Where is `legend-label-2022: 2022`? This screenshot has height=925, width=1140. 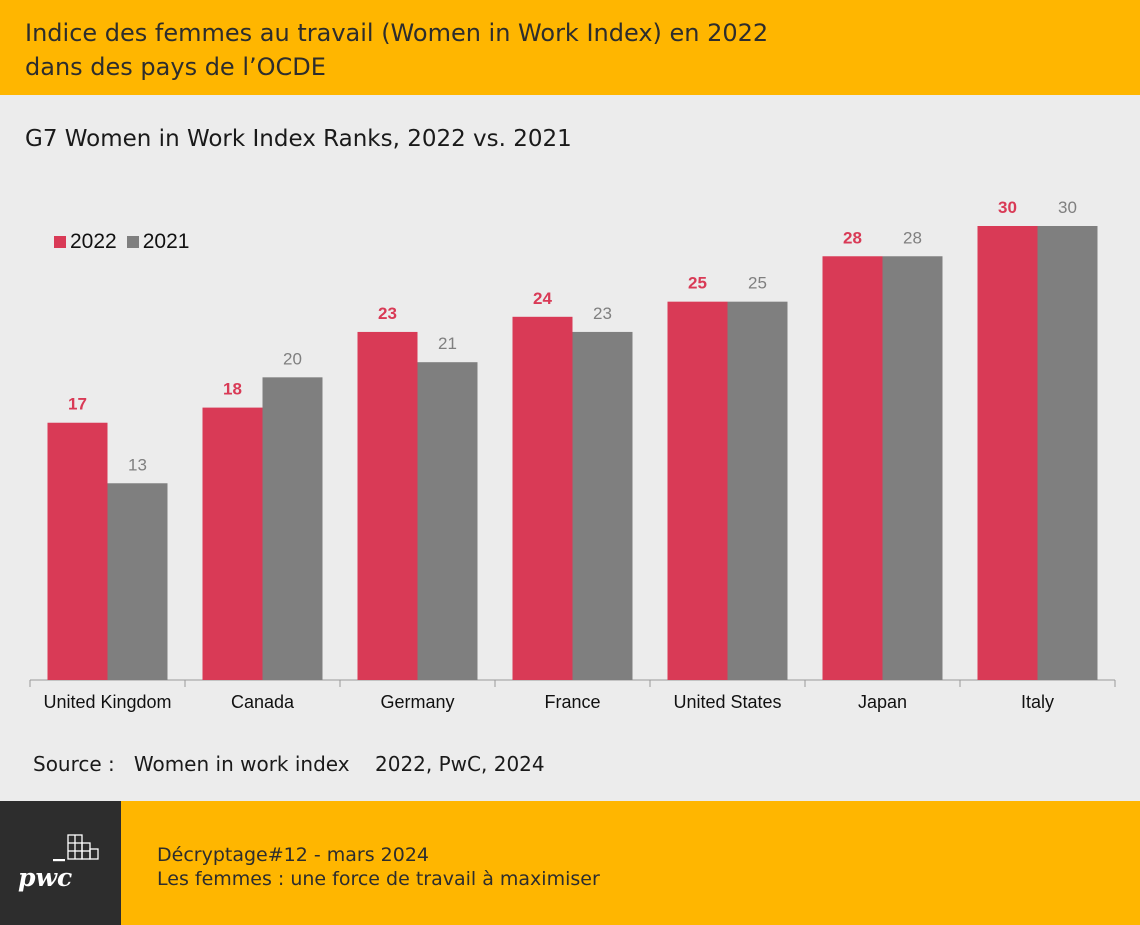 legend-label-2022: 2022 is located at coordinates (93, 241).